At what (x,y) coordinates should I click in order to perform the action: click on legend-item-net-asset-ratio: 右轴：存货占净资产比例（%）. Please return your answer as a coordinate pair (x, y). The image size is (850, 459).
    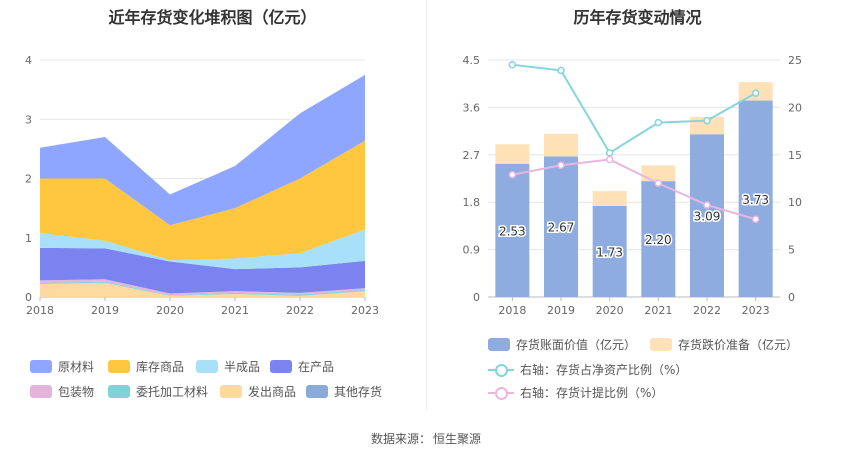
    Looking at the image, I should click on (587, 369).